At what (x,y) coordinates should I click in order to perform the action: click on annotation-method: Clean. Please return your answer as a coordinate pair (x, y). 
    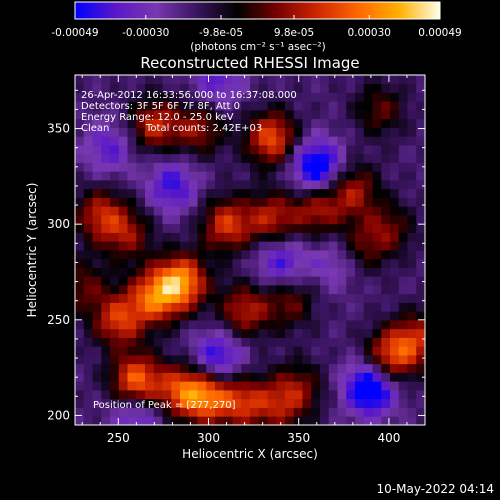
    Looking at the image, I should click on (95, 128).